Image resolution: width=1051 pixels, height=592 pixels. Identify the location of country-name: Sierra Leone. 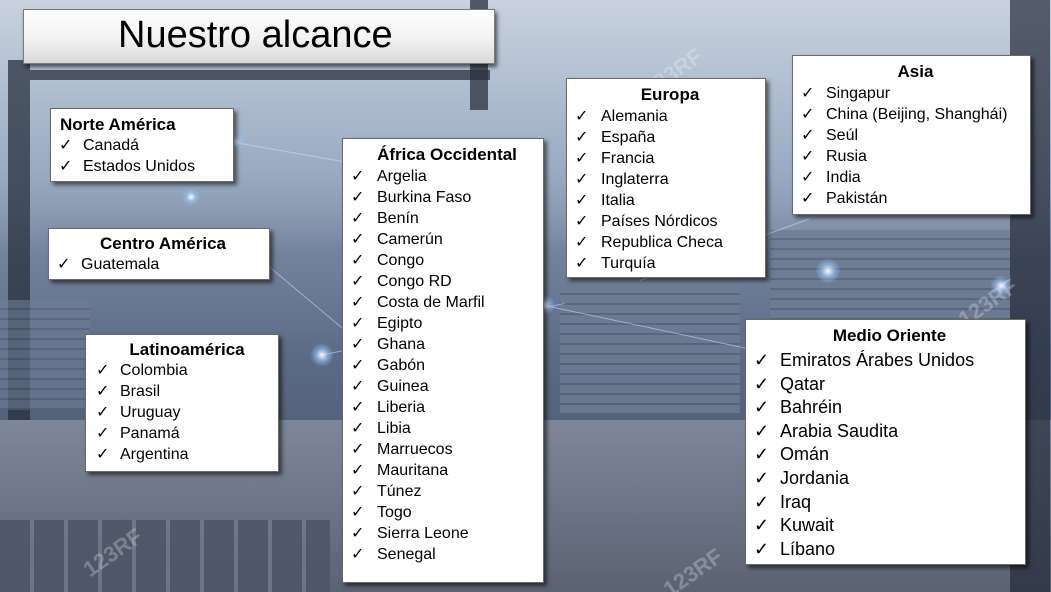
(423, 533).